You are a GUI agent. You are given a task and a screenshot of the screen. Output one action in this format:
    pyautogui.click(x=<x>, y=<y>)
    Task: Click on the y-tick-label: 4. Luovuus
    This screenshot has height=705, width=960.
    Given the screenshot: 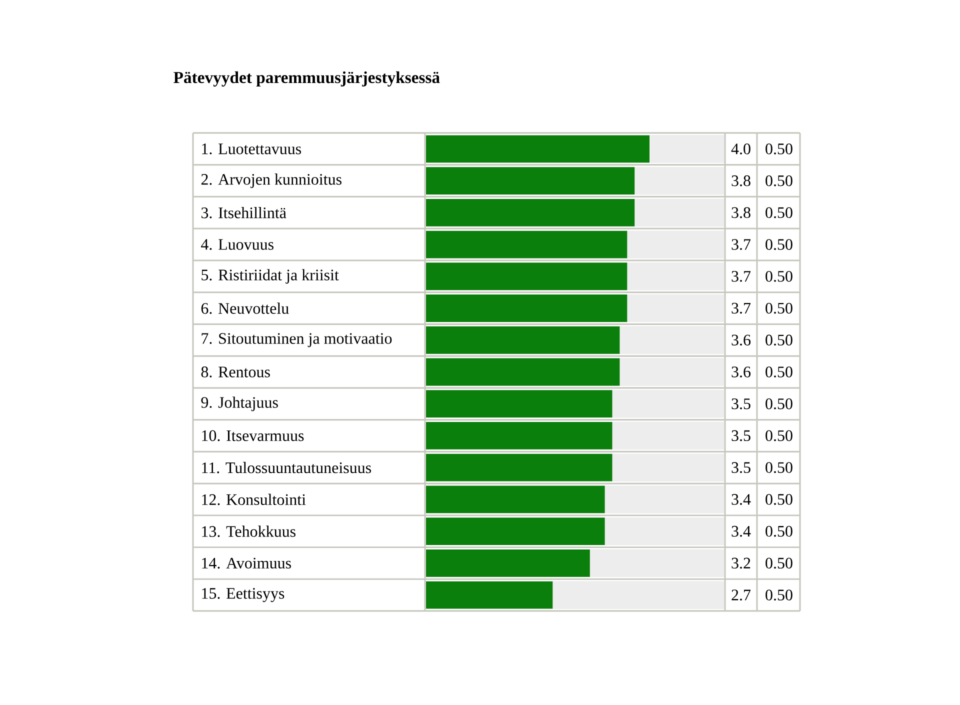 What is the action you would take?
    pyautogui.click(x=237, y=244)
    